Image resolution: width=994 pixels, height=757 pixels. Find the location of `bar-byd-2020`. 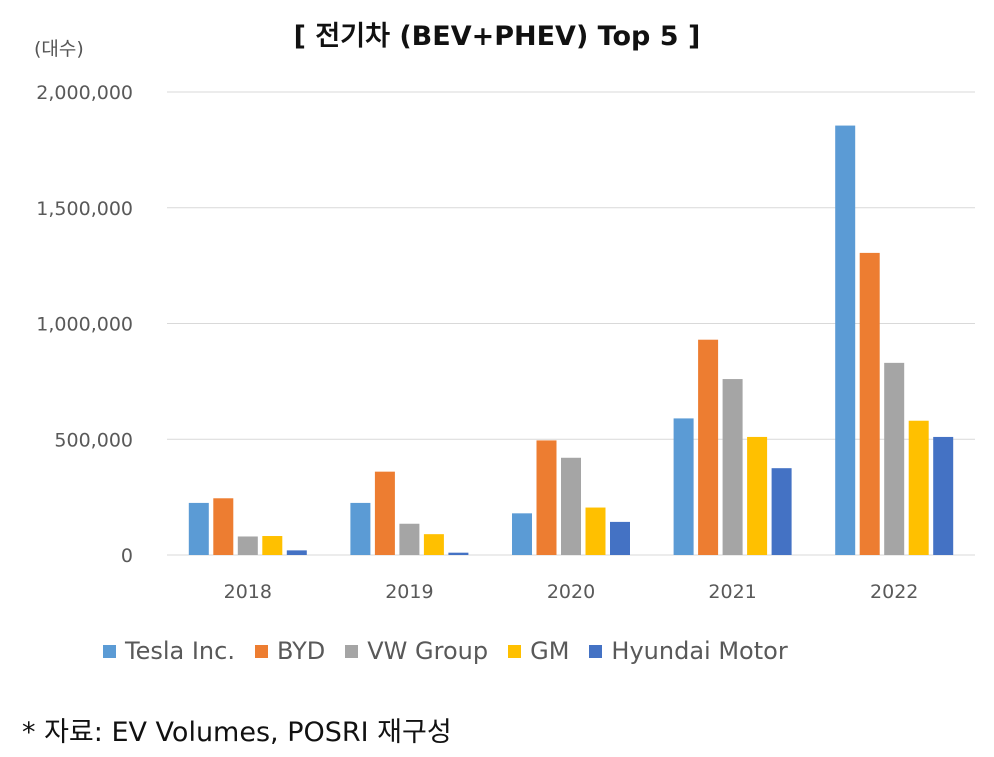

bar-byd-2020 is located at coordinates (546, 497).